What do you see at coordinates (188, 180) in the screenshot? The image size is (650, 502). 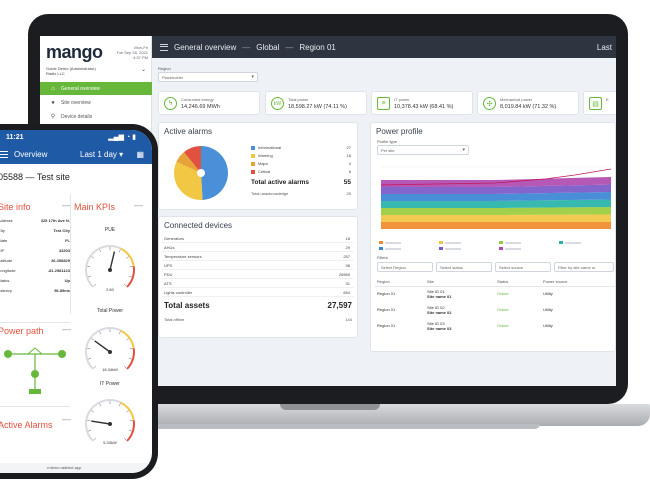 I see `donut-slice-warning` at bounding box center [188, 180].